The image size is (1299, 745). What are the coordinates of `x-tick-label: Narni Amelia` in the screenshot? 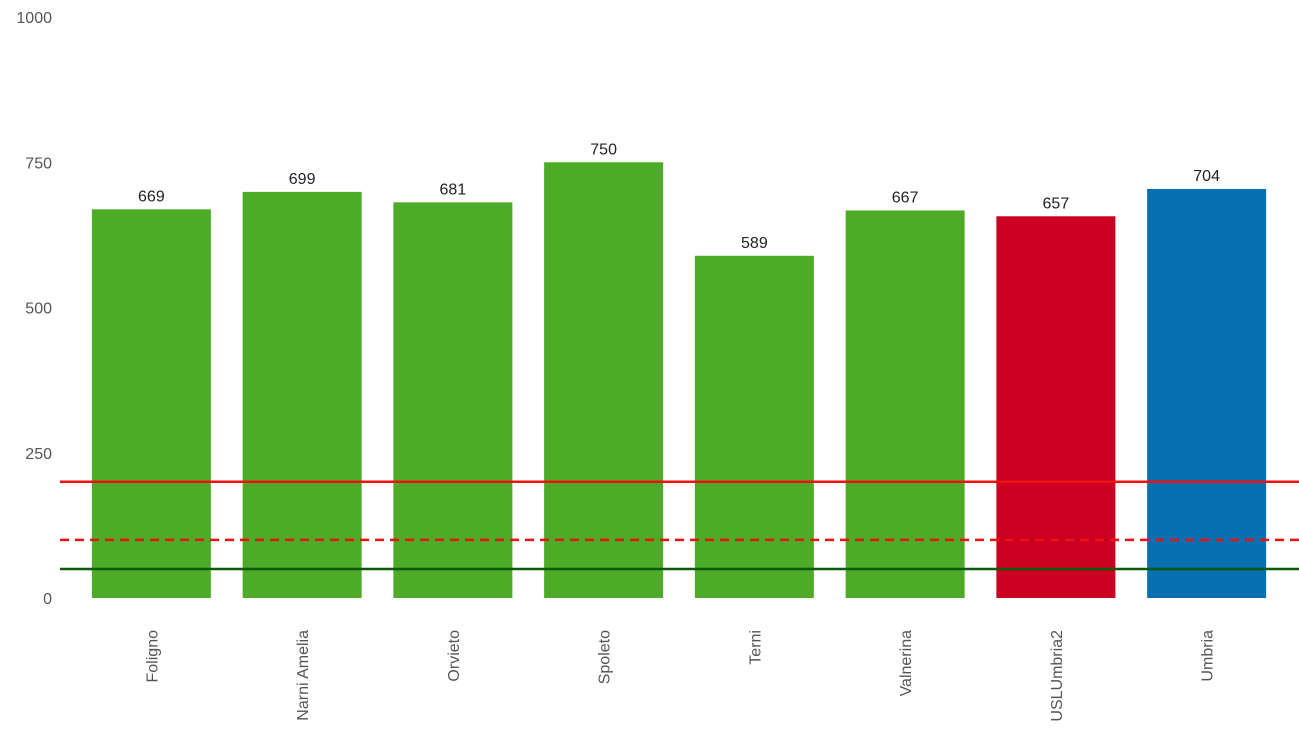 It's located at (303, 675).